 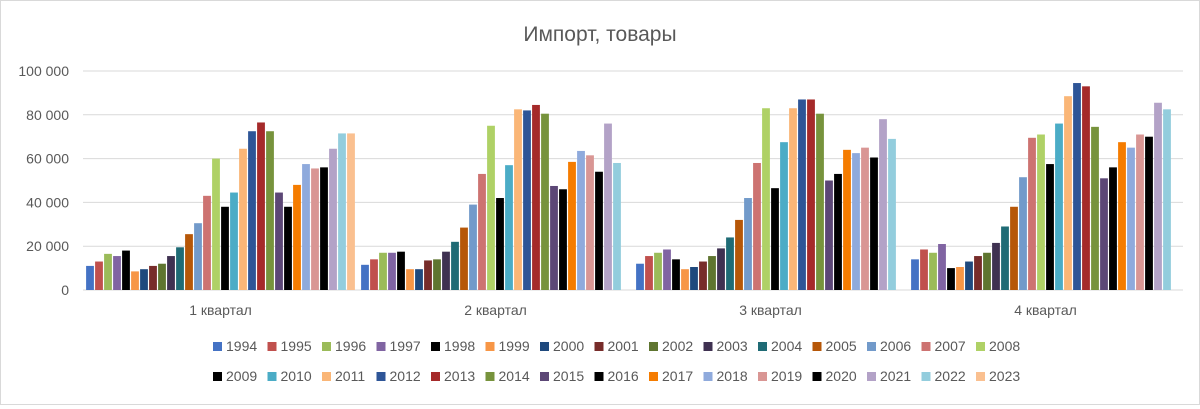 I want to click on bar-1998-q3, so click(x=676, y=274).